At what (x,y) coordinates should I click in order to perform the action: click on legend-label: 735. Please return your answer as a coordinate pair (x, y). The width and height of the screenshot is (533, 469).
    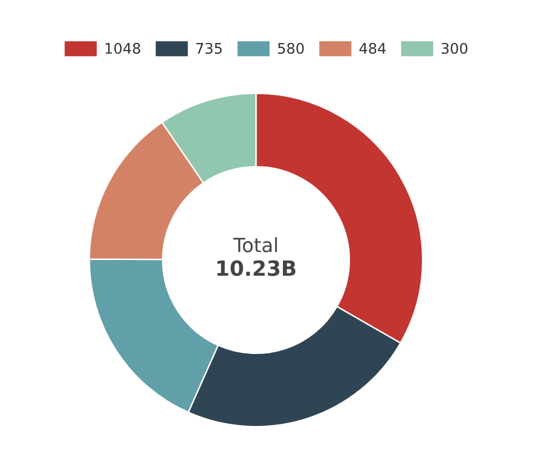
    Looking at the image, I should click on (209, 48).